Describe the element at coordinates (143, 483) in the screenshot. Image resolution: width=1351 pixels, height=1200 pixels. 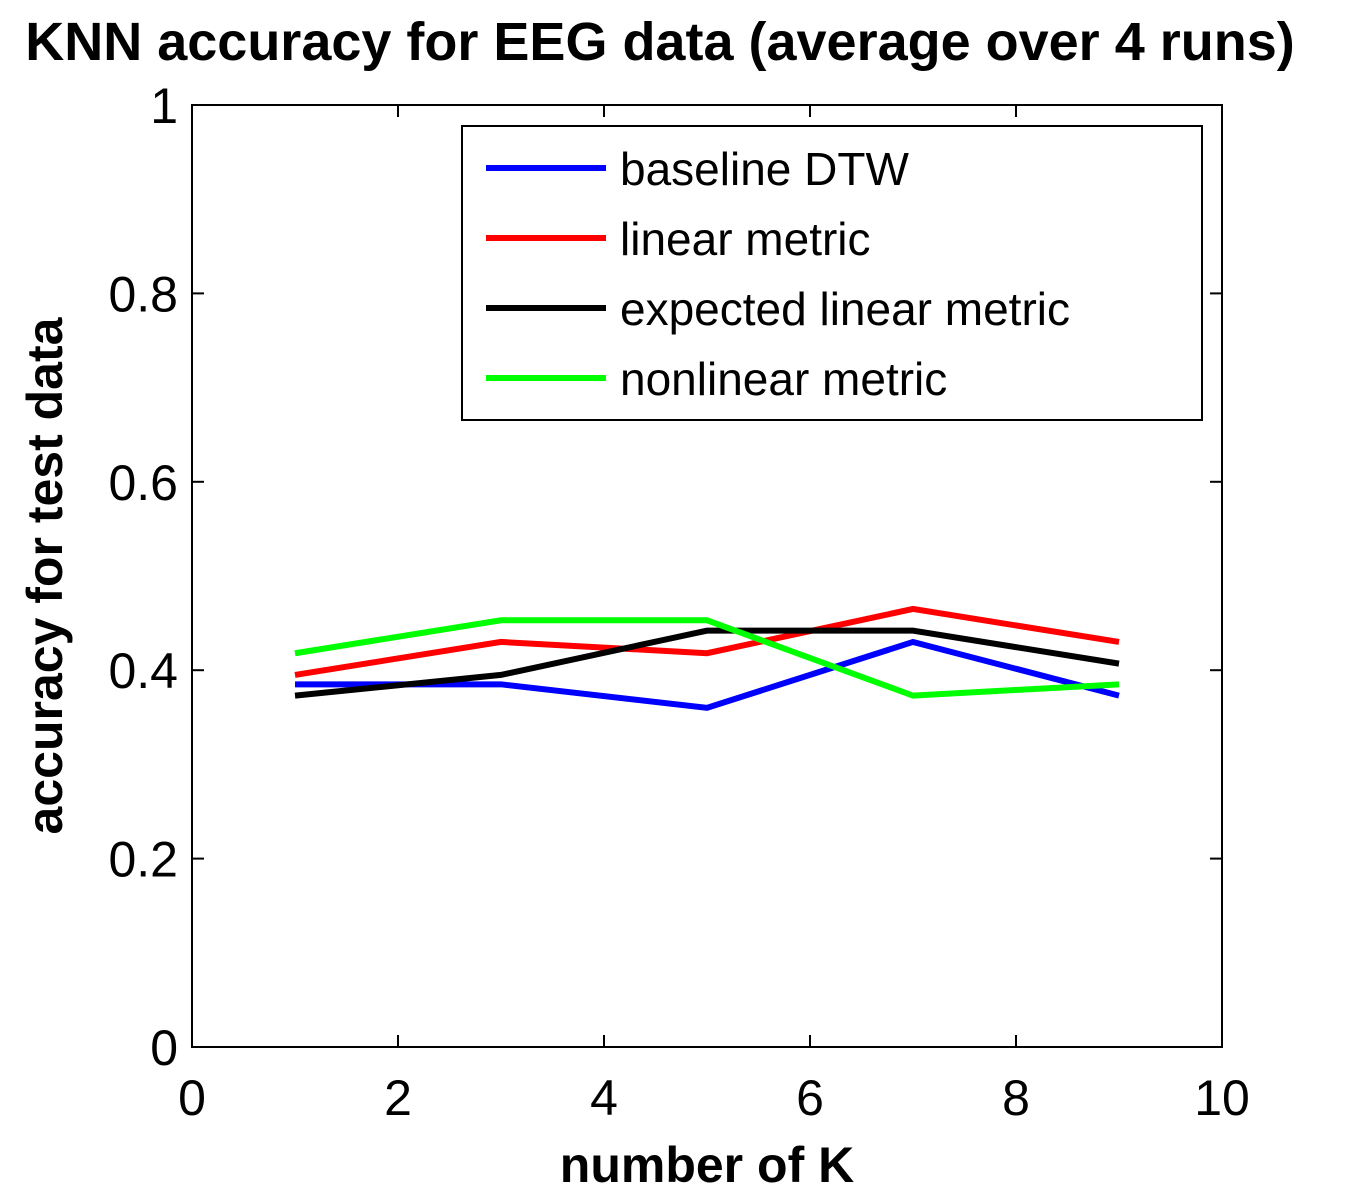
I see `y-tick-label: 0.6` at that location.